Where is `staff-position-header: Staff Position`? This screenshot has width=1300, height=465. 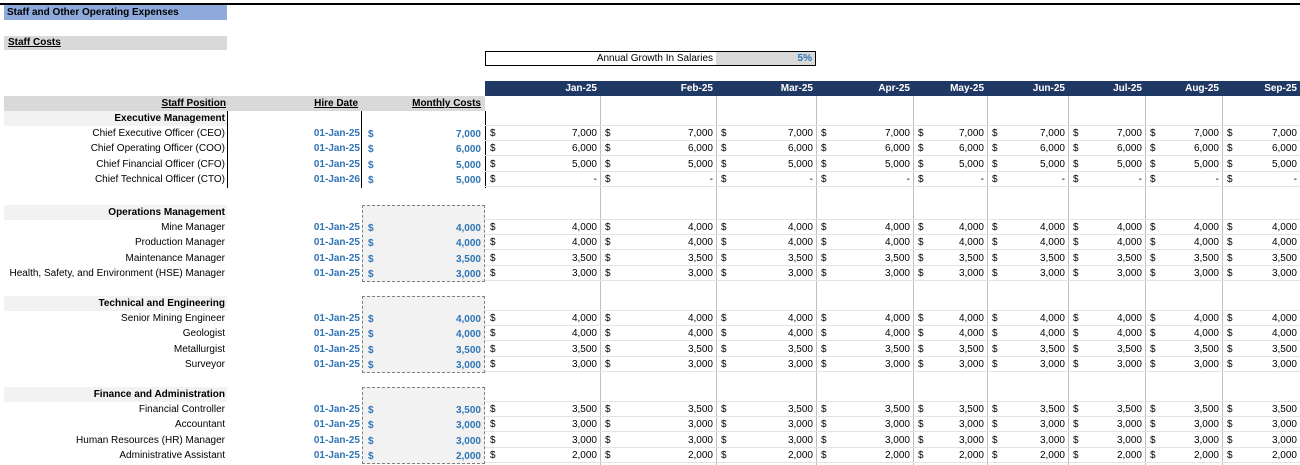
staff-position-header: Staff Position is located at coordinates (193, 103).